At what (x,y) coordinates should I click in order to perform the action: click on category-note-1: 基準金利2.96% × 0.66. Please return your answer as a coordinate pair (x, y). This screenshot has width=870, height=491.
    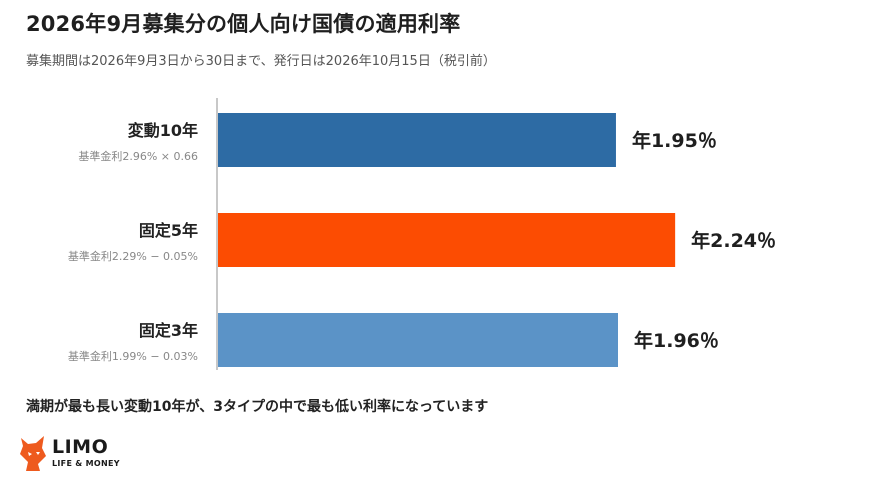
    Looking at the image, I should click on (138, 156).